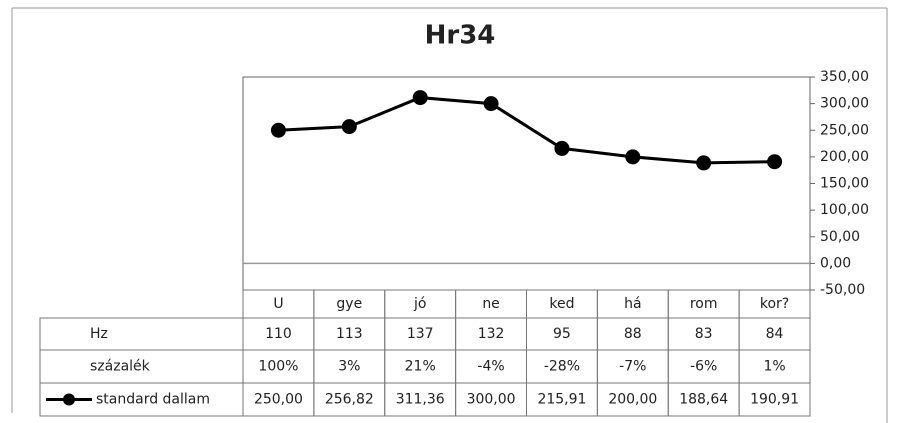 This screenshot has width=897, height=423. What do you see at coordinates (420, 367) in the screenshot?
I see `table-value: 21%` at bounding box center [420, 367].